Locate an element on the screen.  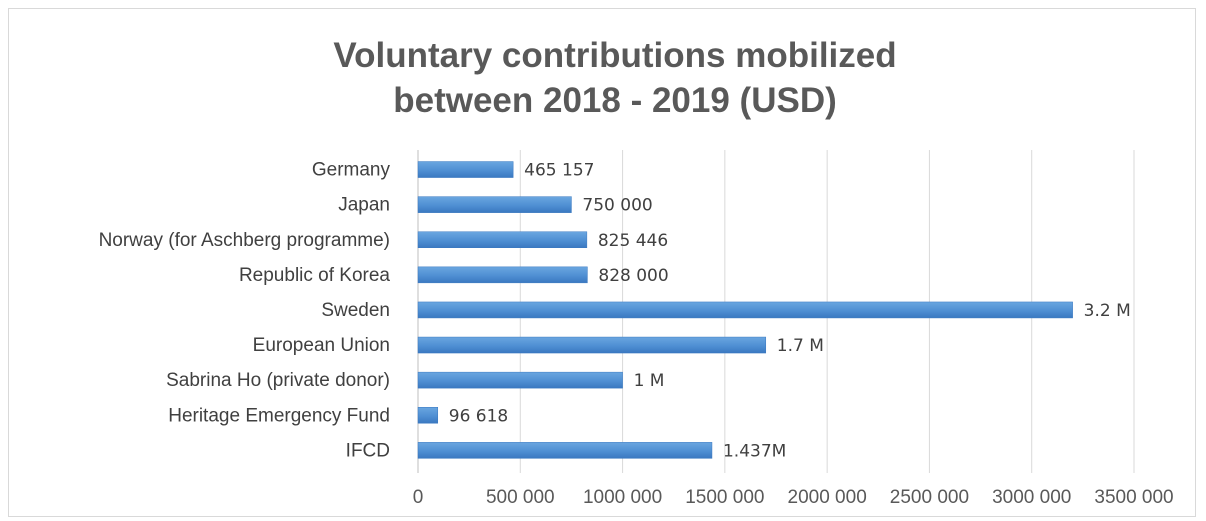
category-label: Republic of Korea is located at coordinates (314, 275).